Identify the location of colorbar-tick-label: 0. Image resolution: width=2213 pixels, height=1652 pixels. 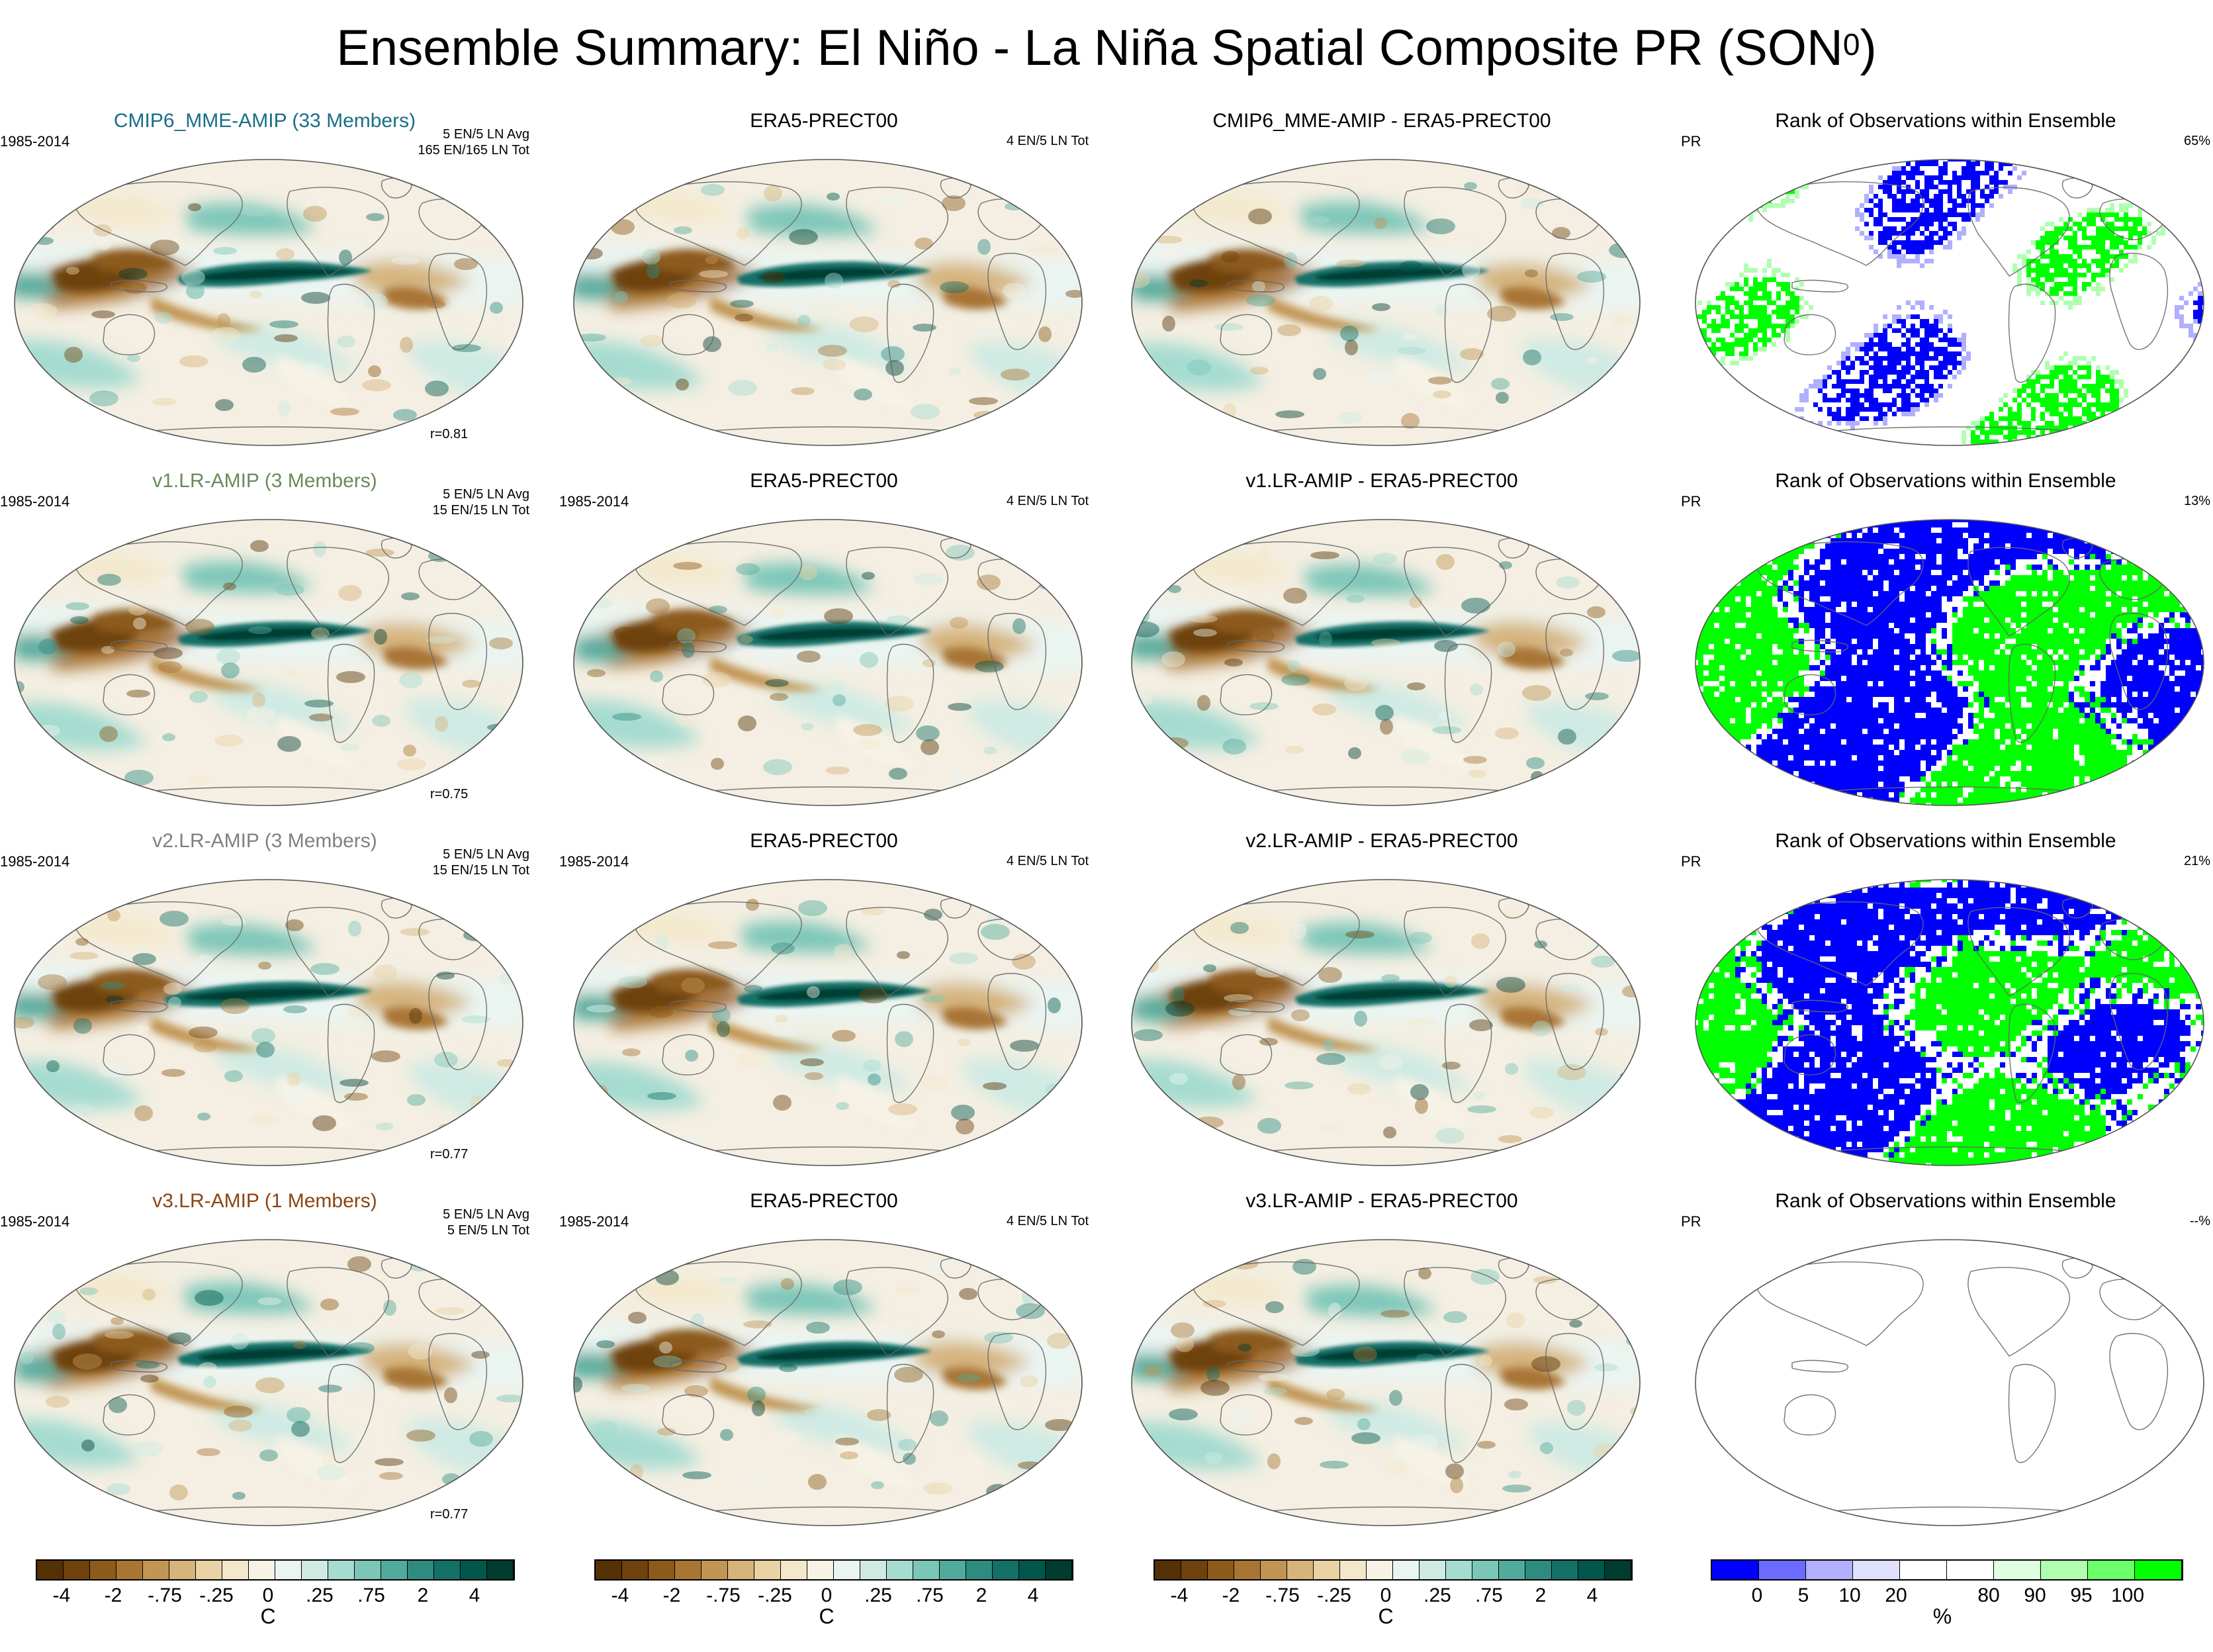
(827, 1595).